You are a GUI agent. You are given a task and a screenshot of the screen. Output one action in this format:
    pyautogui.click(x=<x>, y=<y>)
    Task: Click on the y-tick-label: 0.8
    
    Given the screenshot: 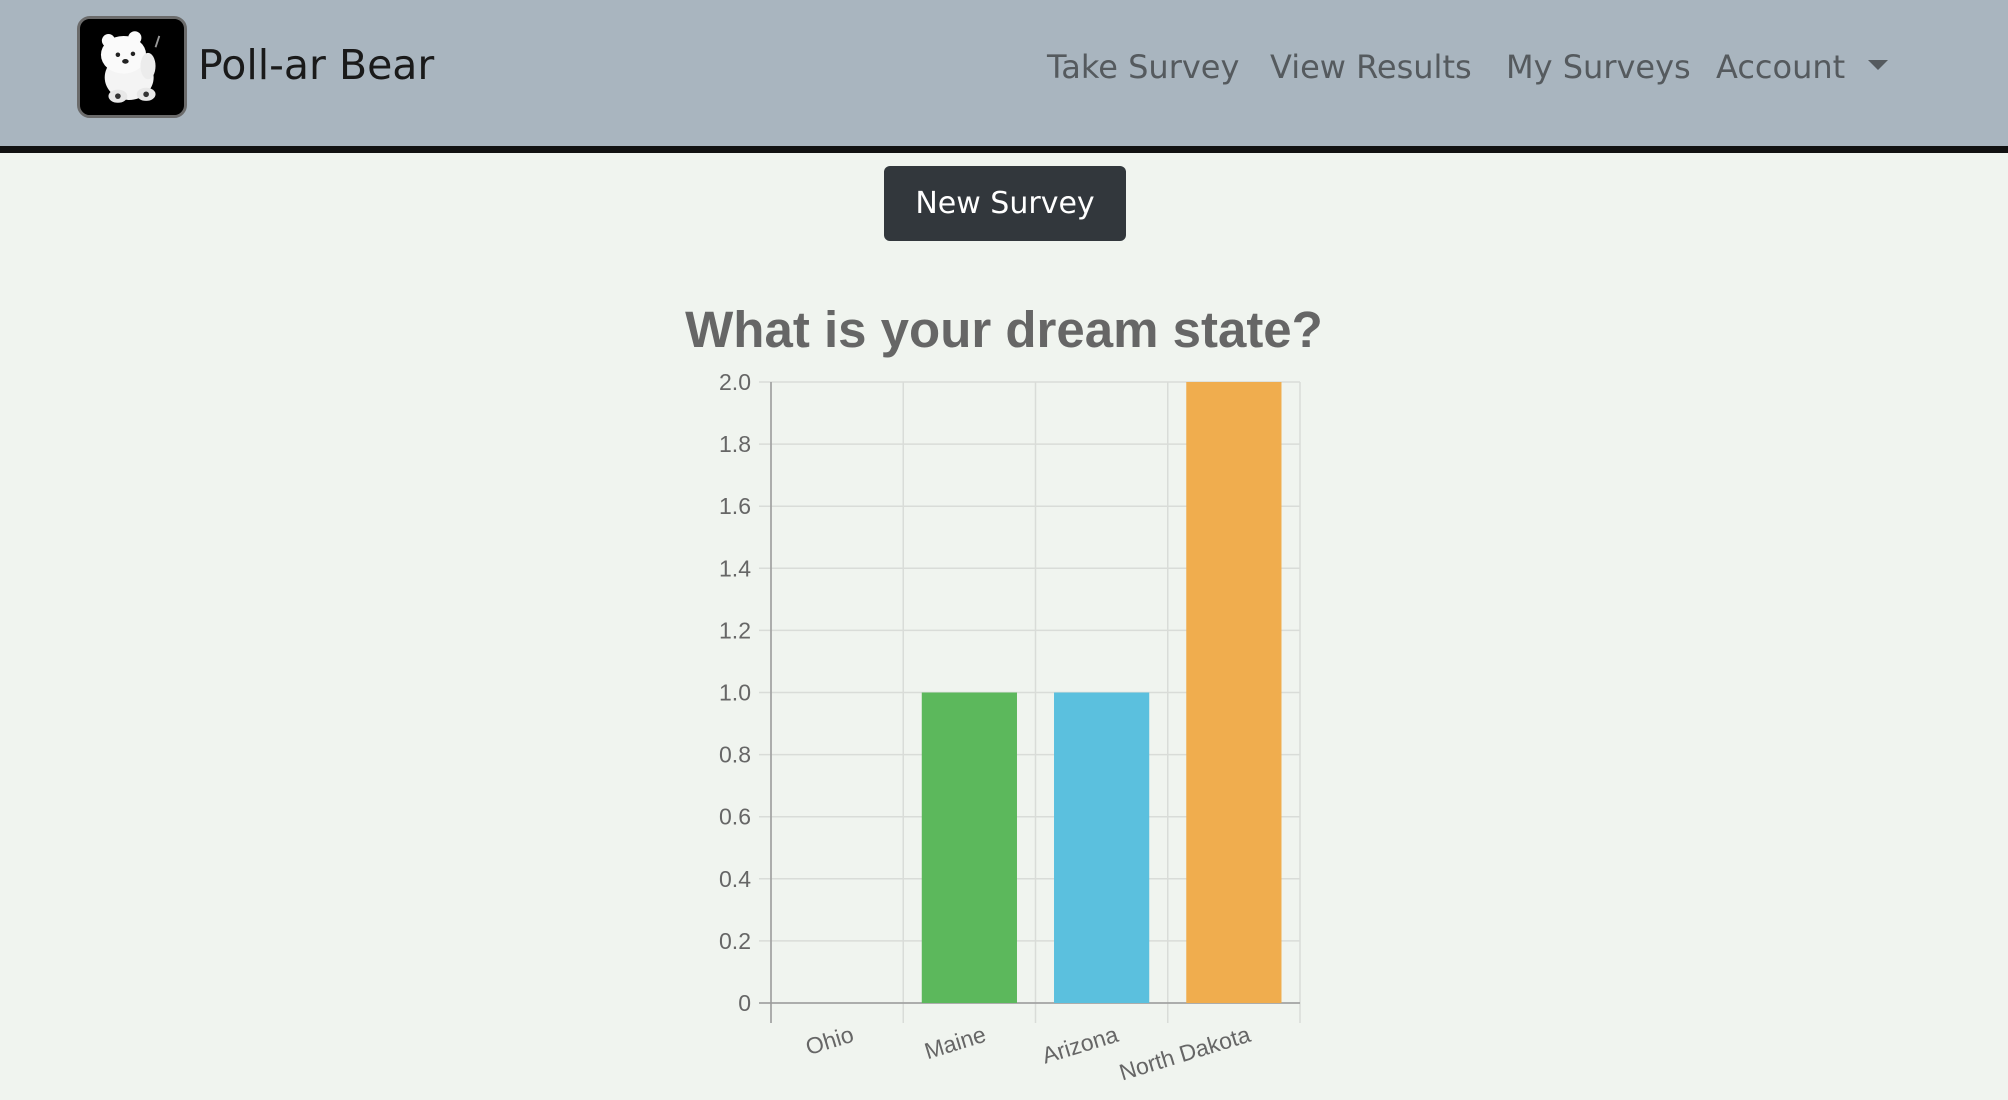 What is the action you would take?
    pyautogui.click(x=735, y=755)
    